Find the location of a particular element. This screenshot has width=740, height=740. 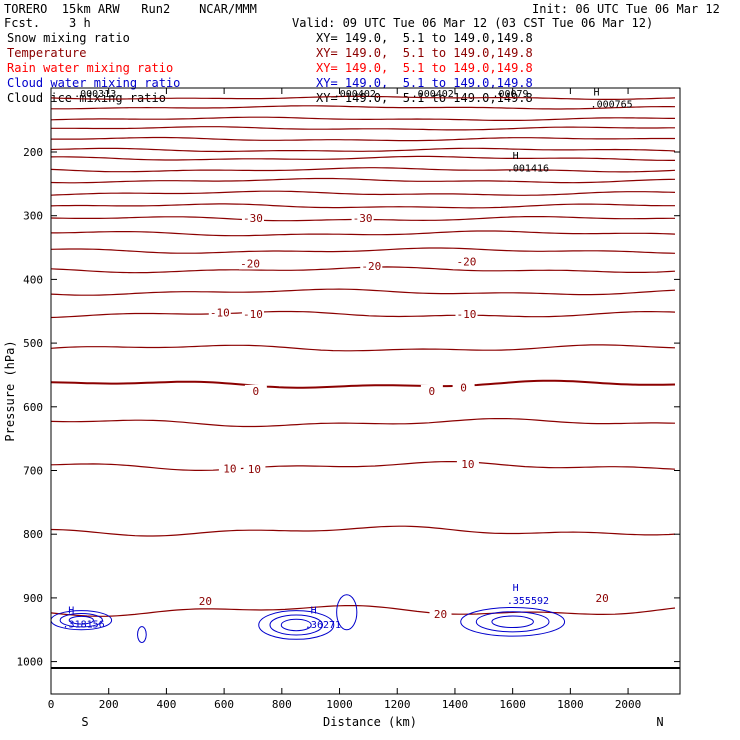

x-tick-label: 600 is located at coordinates (224, 704).